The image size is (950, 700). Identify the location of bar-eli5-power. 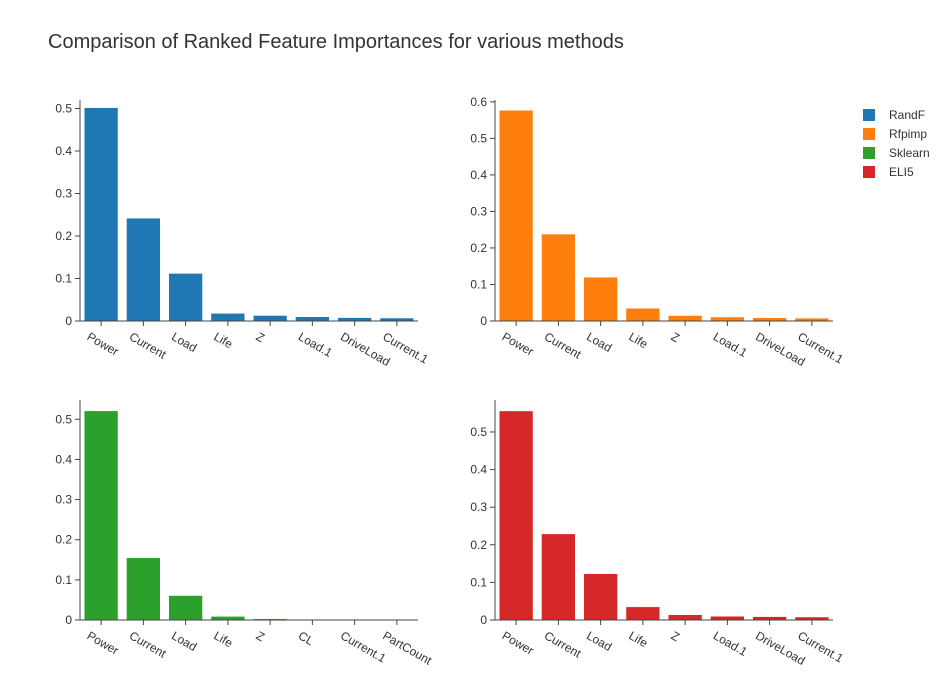
(516, 515).